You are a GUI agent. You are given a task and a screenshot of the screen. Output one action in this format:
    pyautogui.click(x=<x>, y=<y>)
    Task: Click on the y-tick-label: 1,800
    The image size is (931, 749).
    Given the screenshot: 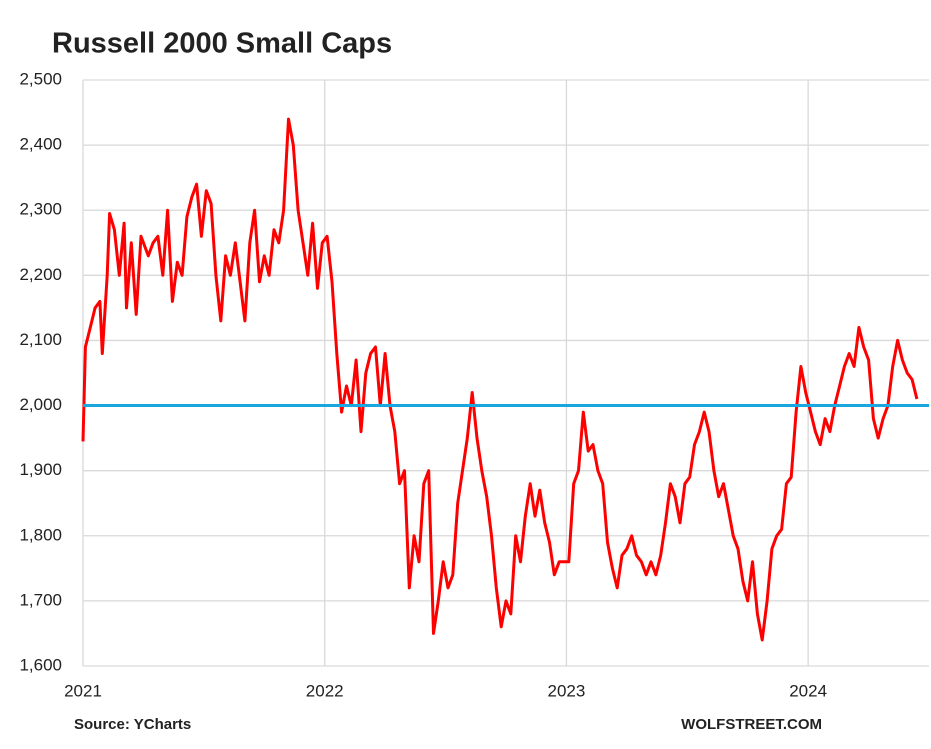 What is the action you would take?
    pyautogui.click(x=40, y=534)
    